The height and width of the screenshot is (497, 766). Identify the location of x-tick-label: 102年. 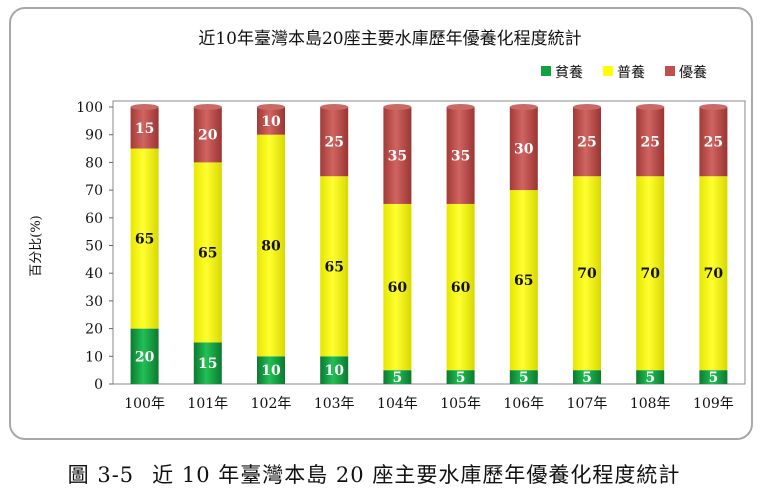
(271, 404).